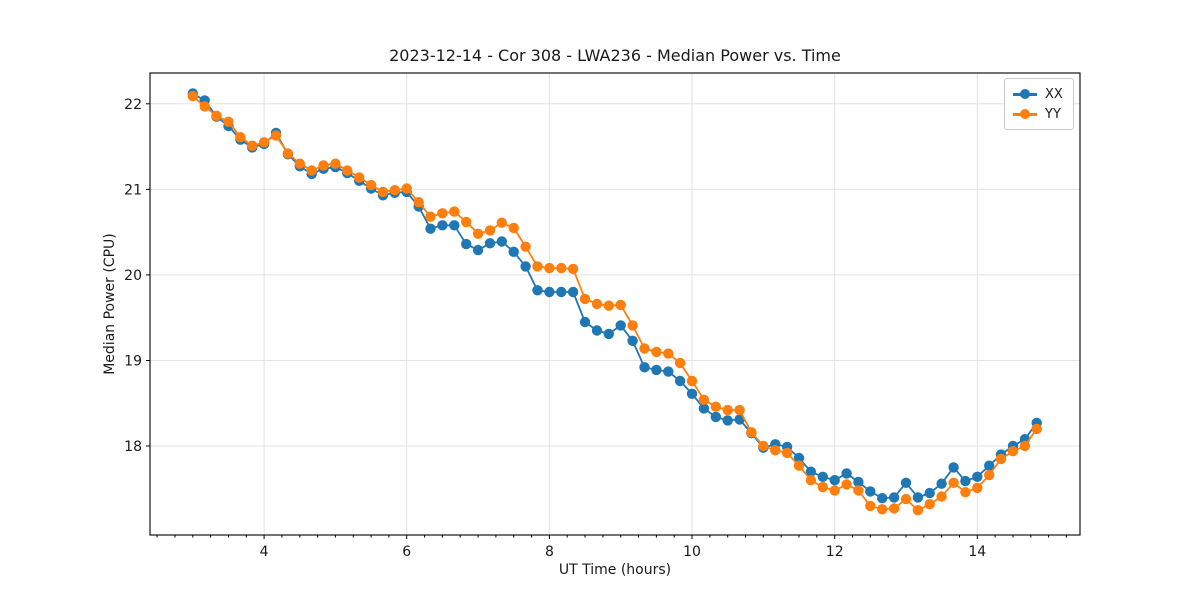  Describe the element at coordinates (133, 276) in the screenshot. I see `svg-text: 20` at that location.